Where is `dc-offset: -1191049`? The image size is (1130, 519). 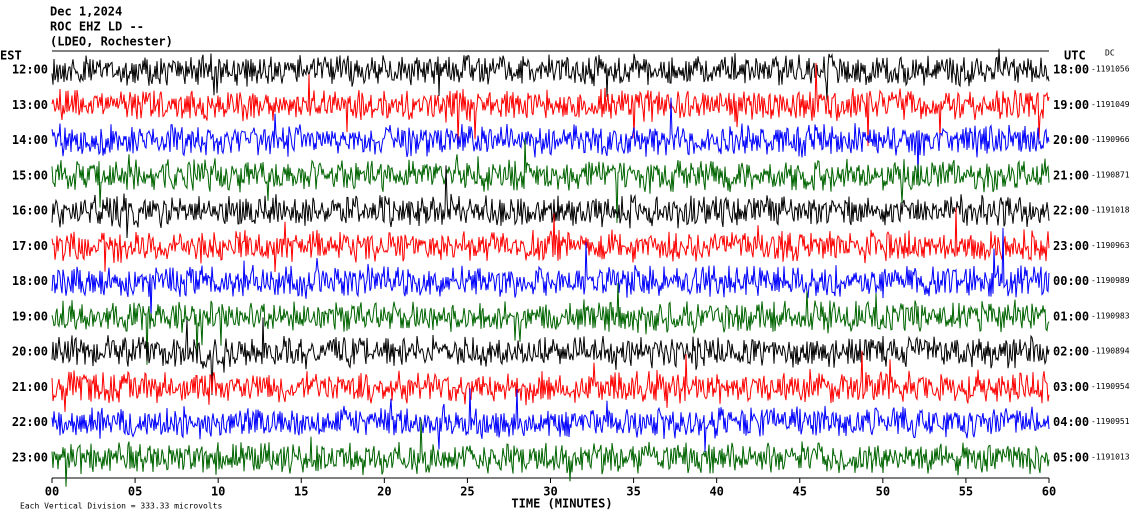 dc-offset: -1191049 is located at coordinates (1110, 104).